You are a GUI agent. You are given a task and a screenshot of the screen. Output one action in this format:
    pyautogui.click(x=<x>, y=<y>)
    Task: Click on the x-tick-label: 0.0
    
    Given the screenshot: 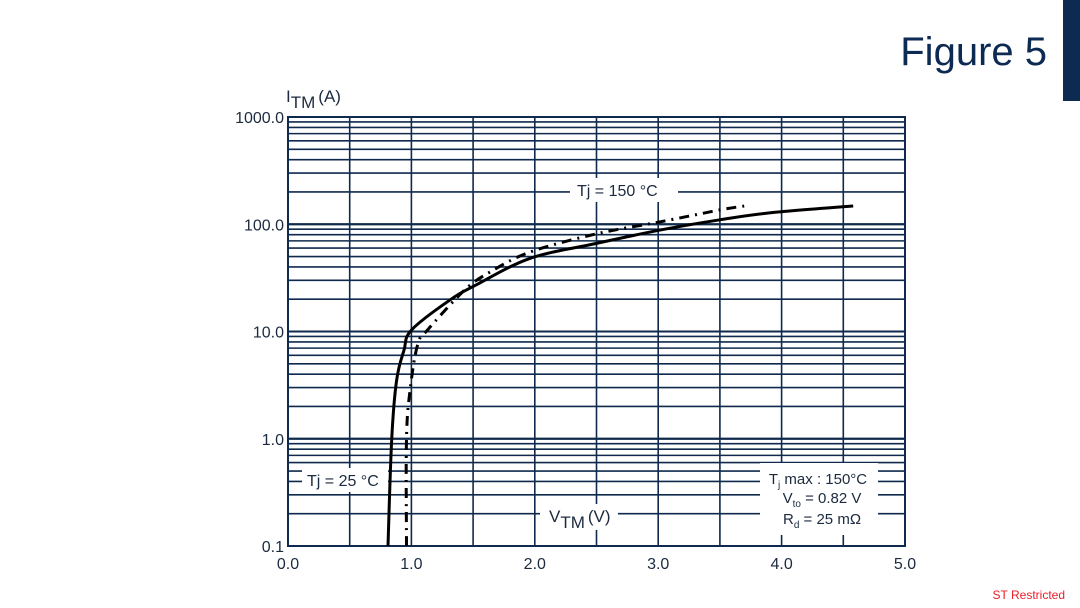 What is the action you would take?
    pyautogui.click(x=288, y=564)
    